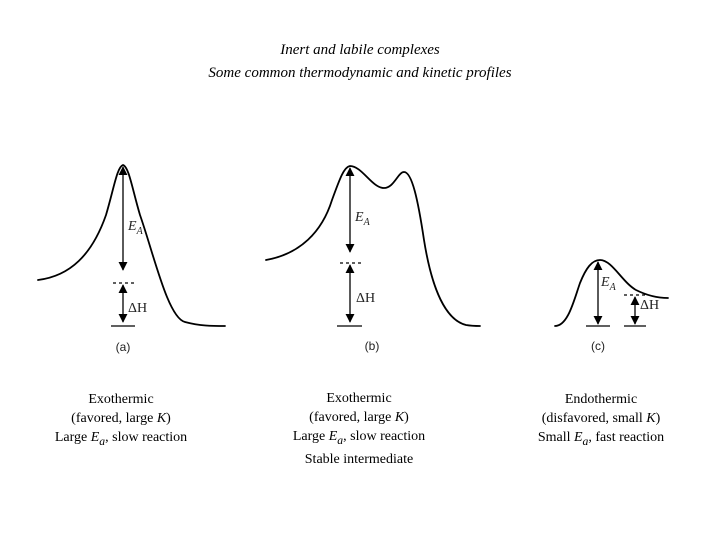 This screenshot has width=720, height=540. I want to click on panel-b-caption-line-1: Exothermic, so click(359, 398).